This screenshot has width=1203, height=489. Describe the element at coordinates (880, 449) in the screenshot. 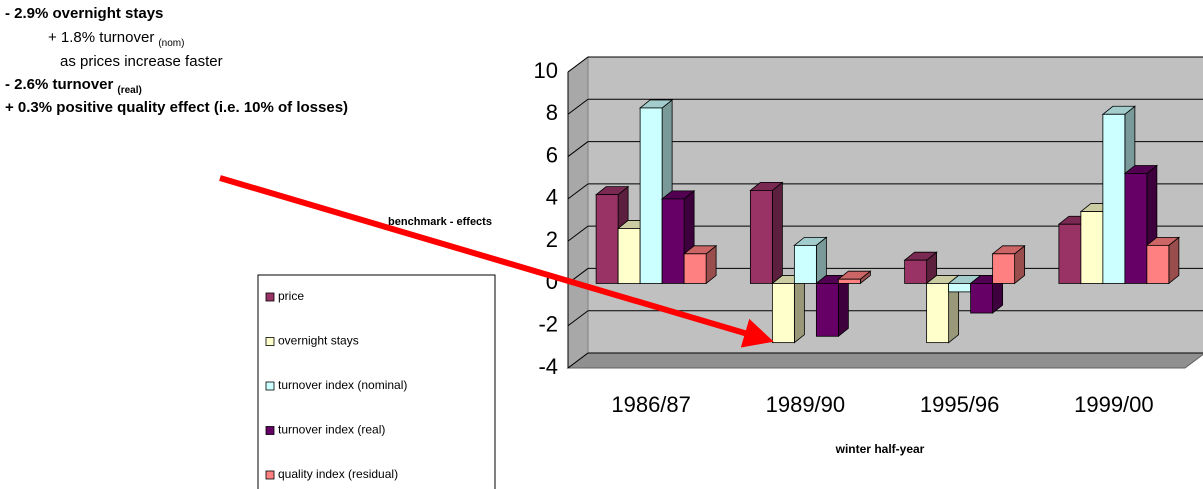

I see `x-axis-title: winter half-year` at that location.